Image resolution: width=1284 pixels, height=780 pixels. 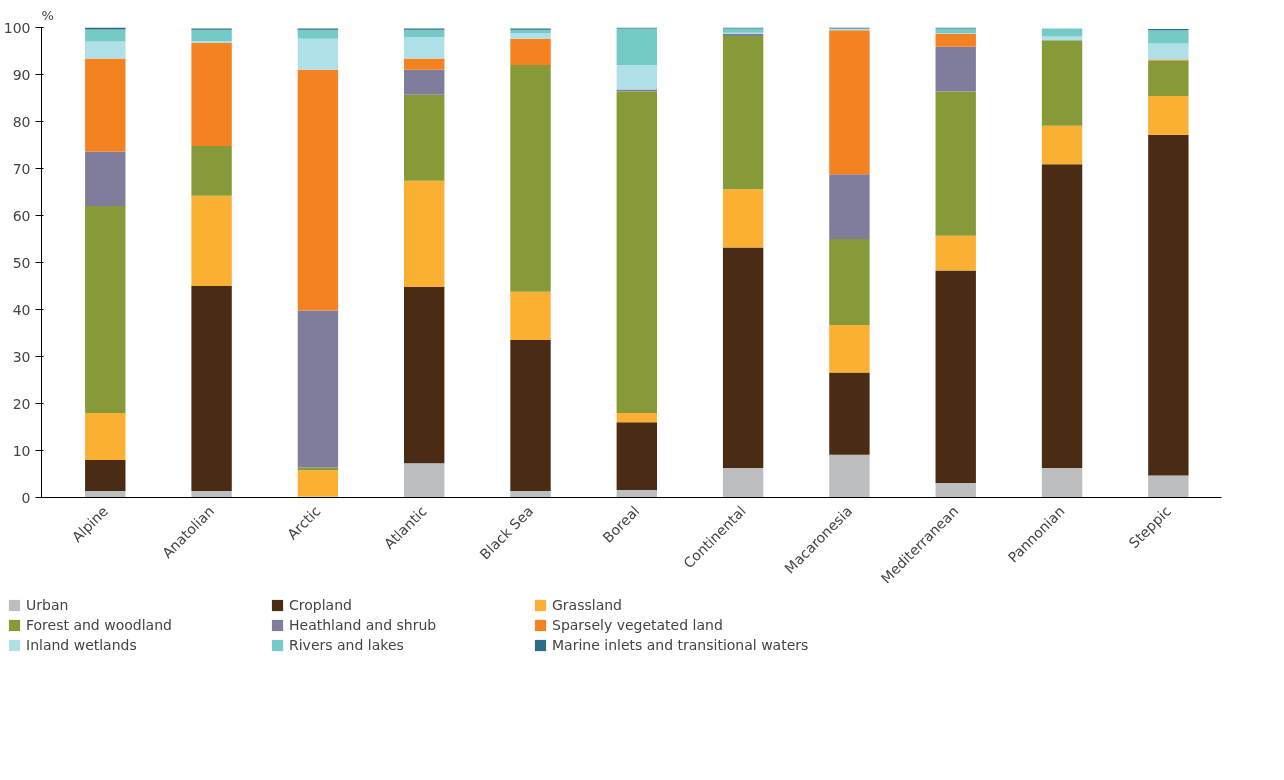 I want to click on y-axis-title: %, so click(x=47, y=15).